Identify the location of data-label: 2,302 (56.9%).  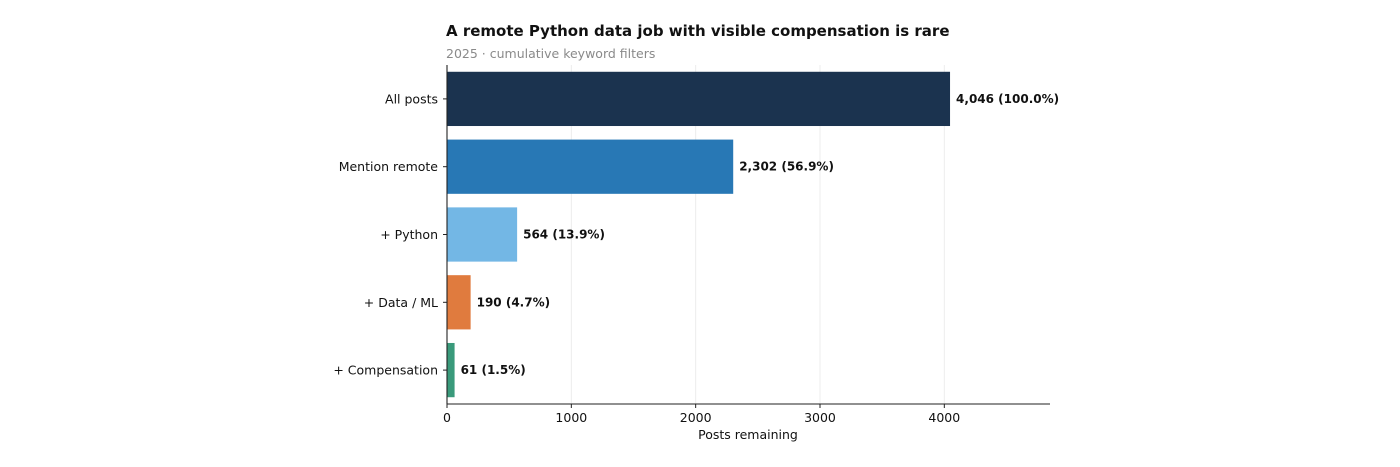
(786, 167).